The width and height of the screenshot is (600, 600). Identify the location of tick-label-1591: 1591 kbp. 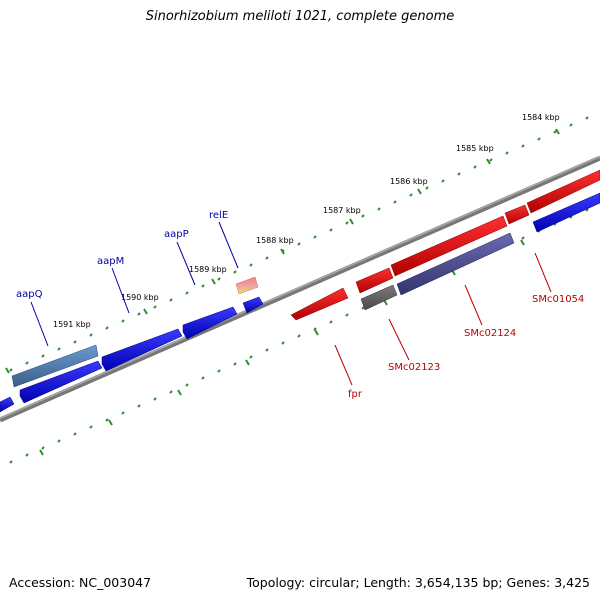
(72, 324).